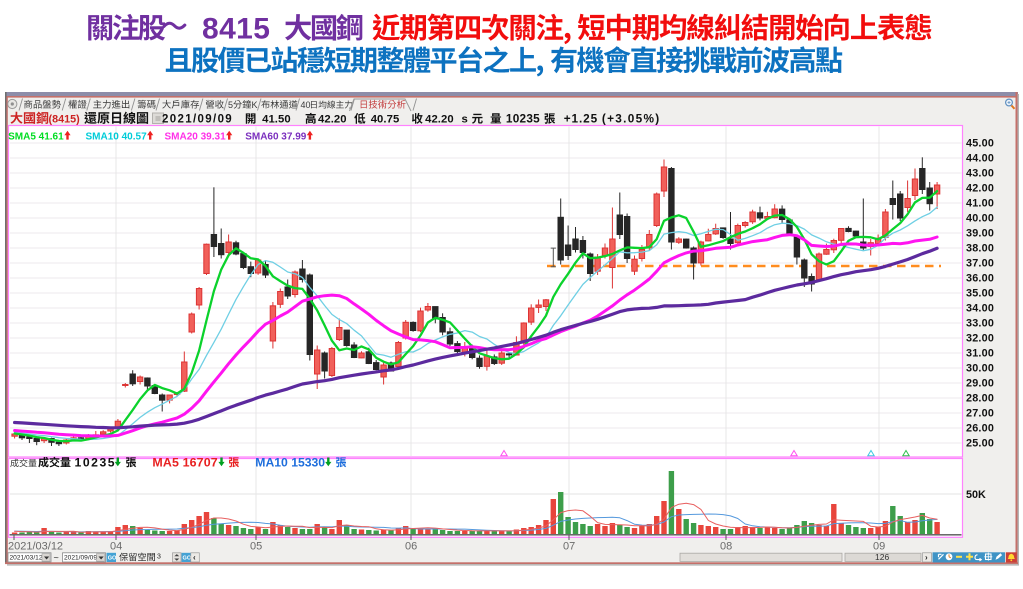  Describe the element at coordinates (980, 159) in the screenshot. I see `svg-text: 44.00` at that location.